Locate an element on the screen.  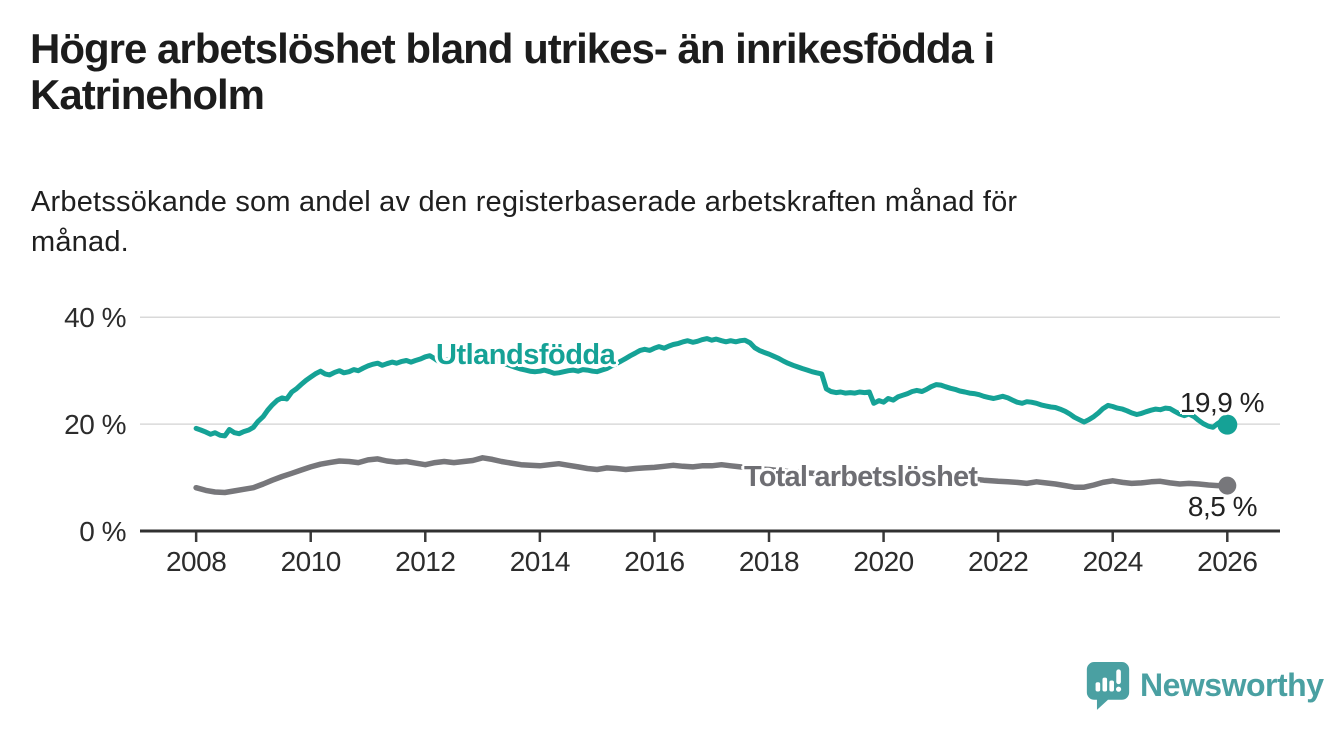
newsworthy-logo: Newsworthy is located at coordinates (1204, 685).